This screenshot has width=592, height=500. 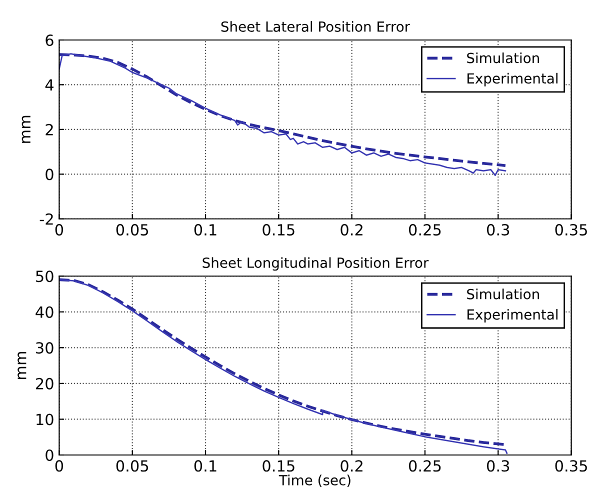 I want to click on y-tick-label: 2, so click(x=49, y=130).